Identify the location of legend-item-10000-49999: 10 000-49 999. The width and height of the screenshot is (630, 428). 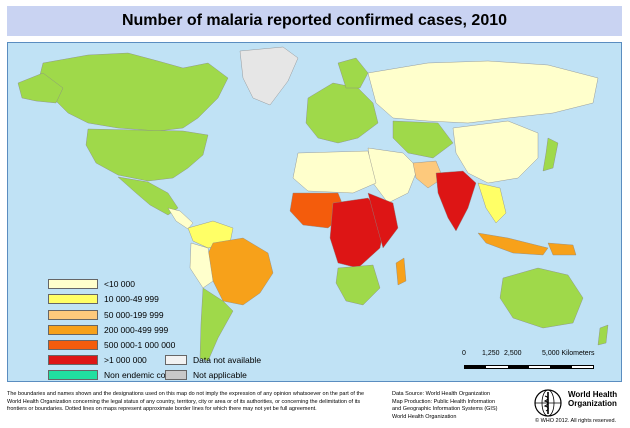
(103, 299).